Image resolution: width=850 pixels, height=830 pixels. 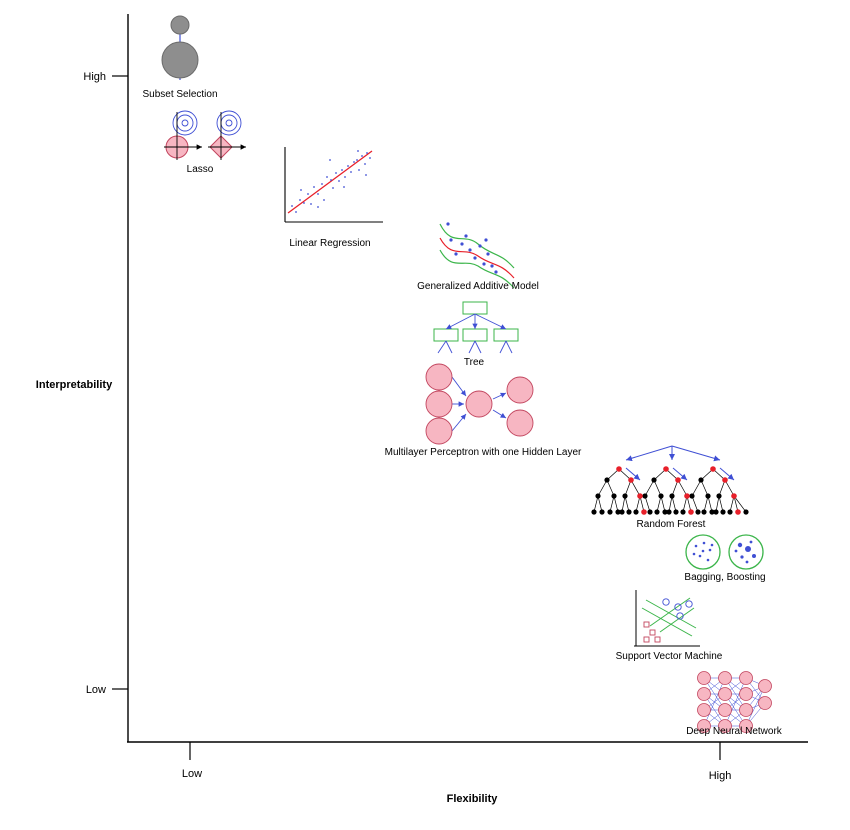 I want to click on svm-icon, so click(x=667, y=618).